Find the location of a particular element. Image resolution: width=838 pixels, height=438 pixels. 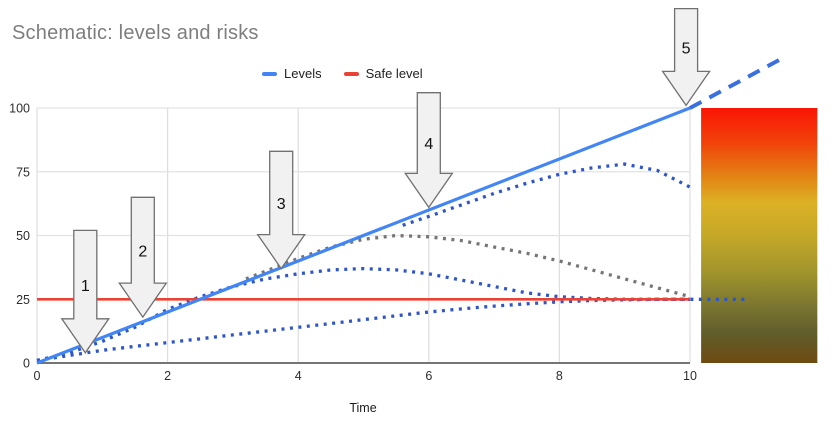

series-dotted-scenario-high-gray- is located at coordinates (468, 266).